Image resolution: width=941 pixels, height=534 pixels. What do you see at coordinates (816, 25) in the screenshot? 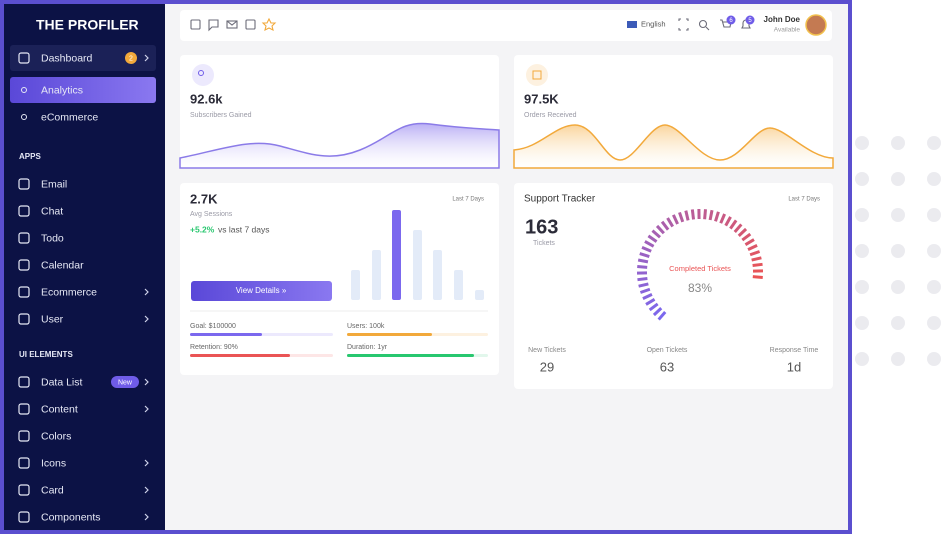
I see `avatar` at bounding box center [816, 25].